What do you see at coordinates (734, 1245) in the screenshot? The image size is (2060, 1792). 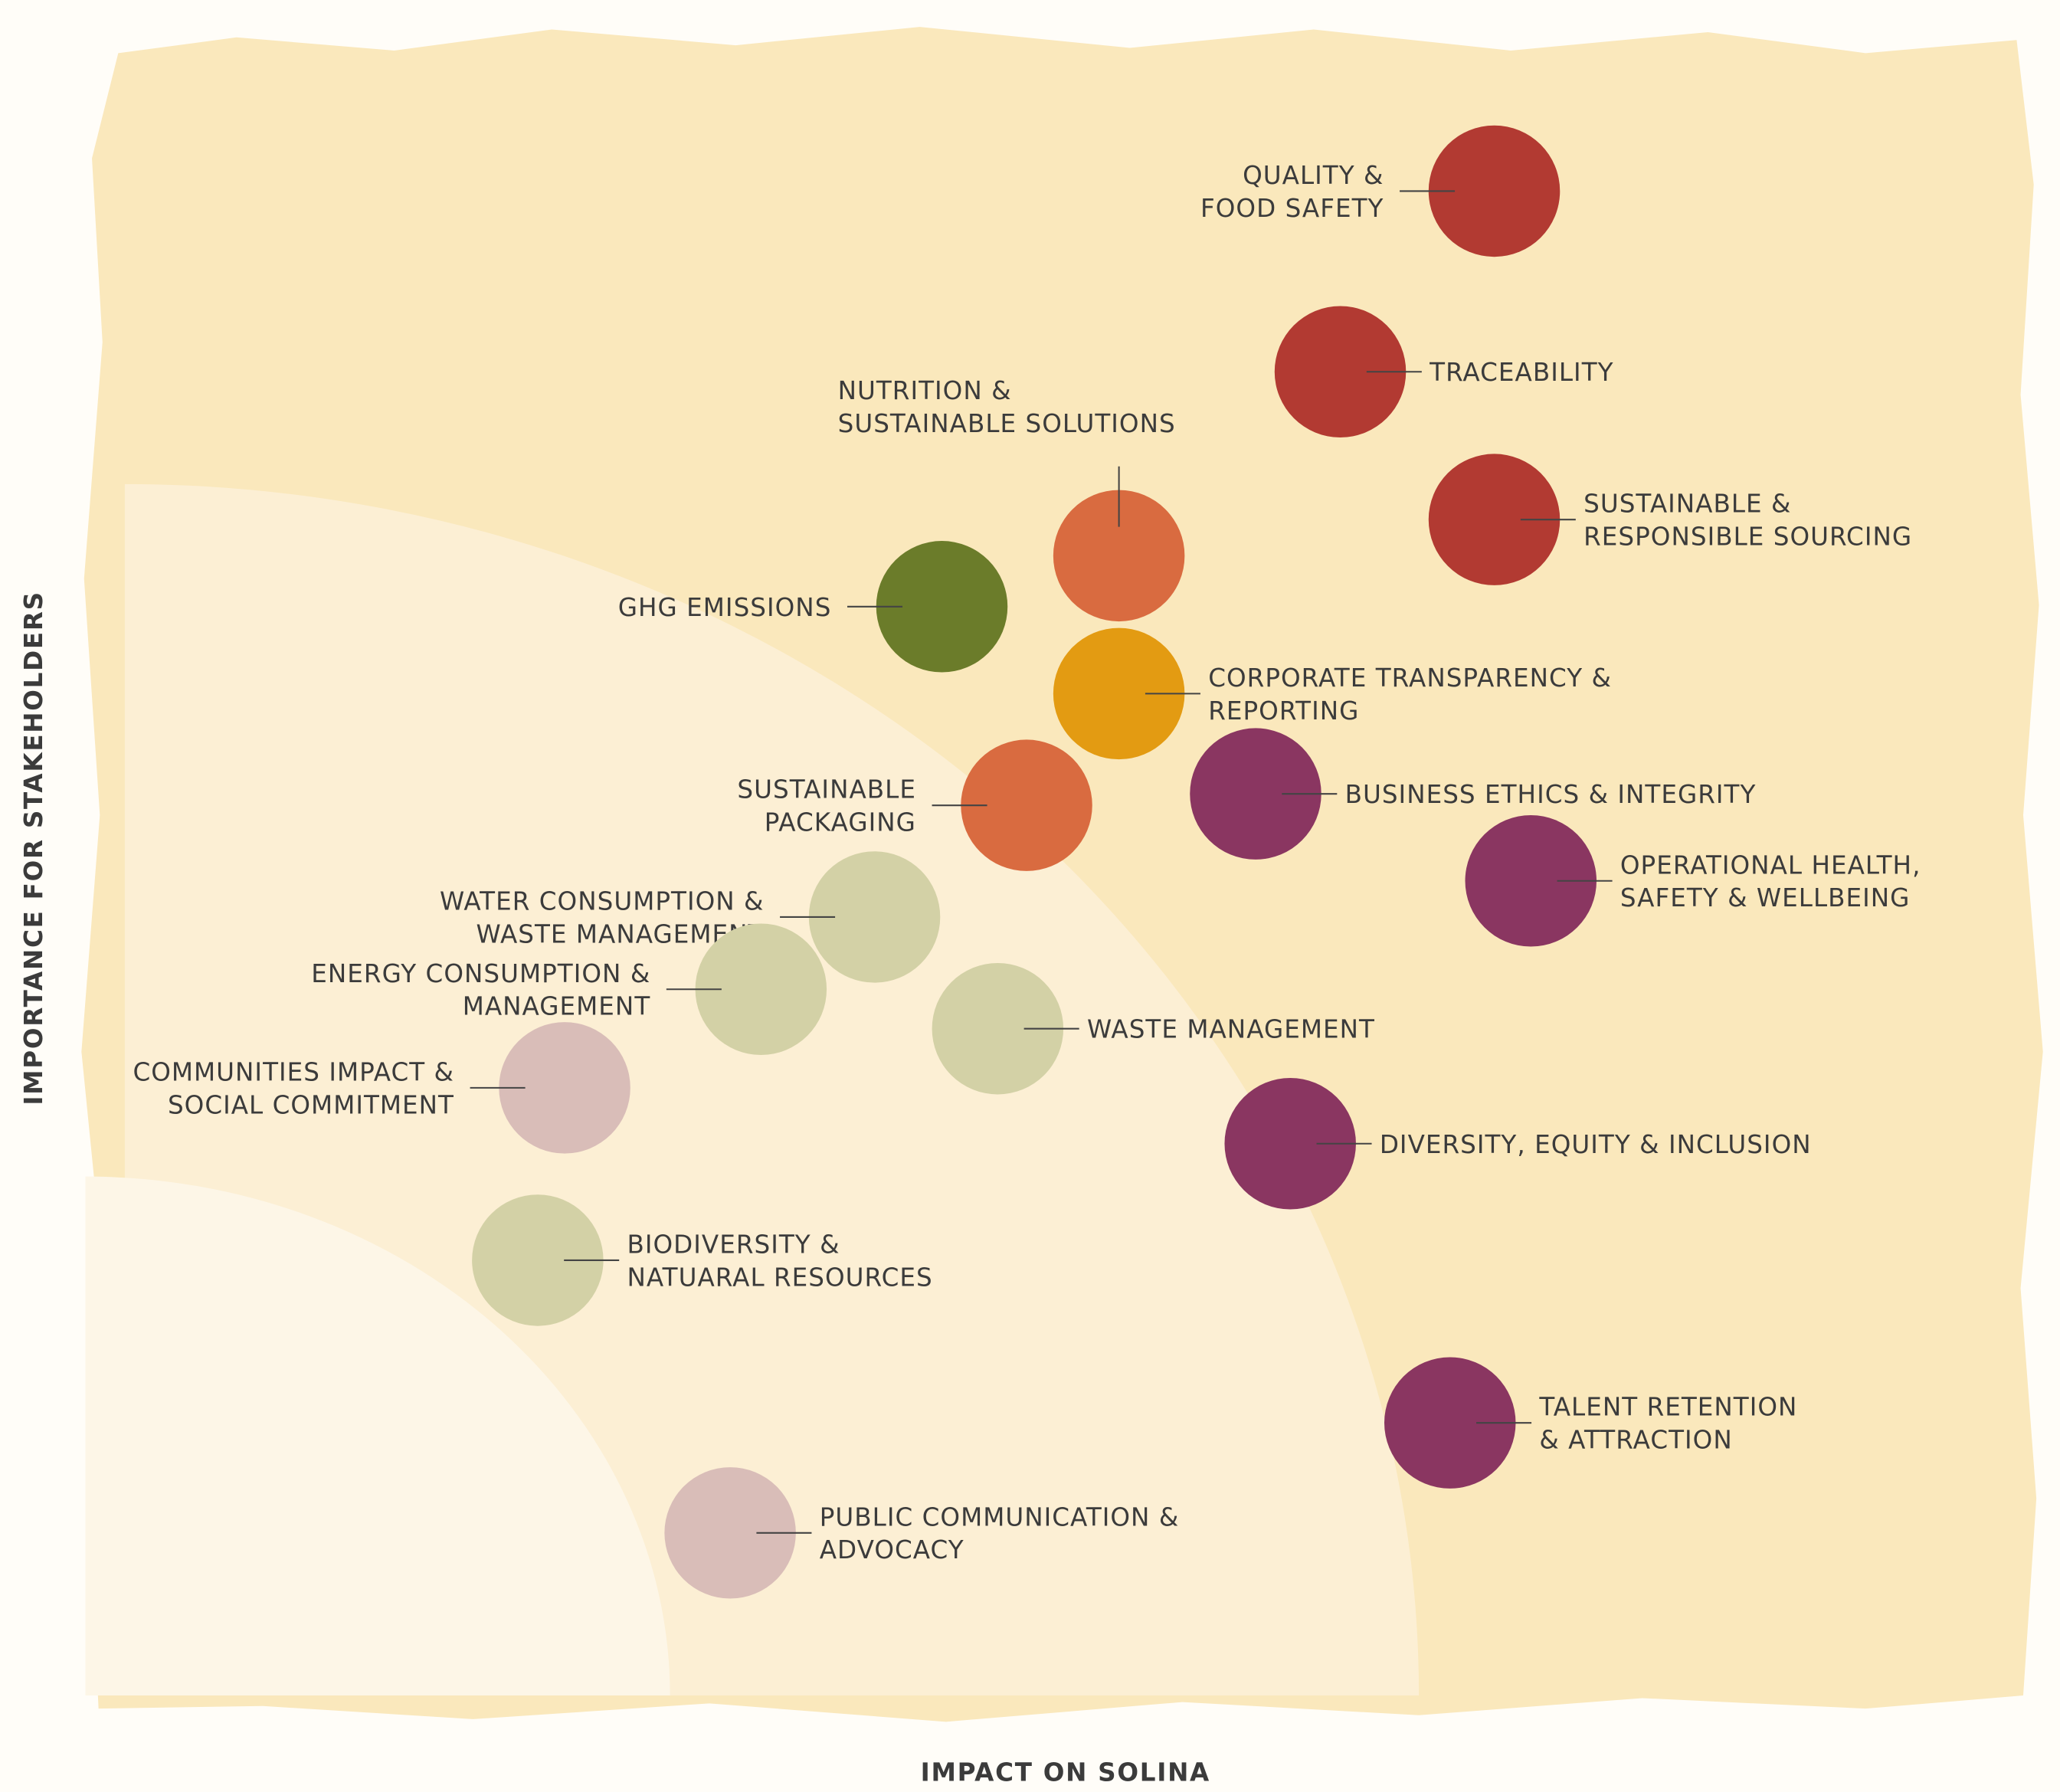 I see `point-label: BIODIVERSITY &` at bounding box center [734, 1245].